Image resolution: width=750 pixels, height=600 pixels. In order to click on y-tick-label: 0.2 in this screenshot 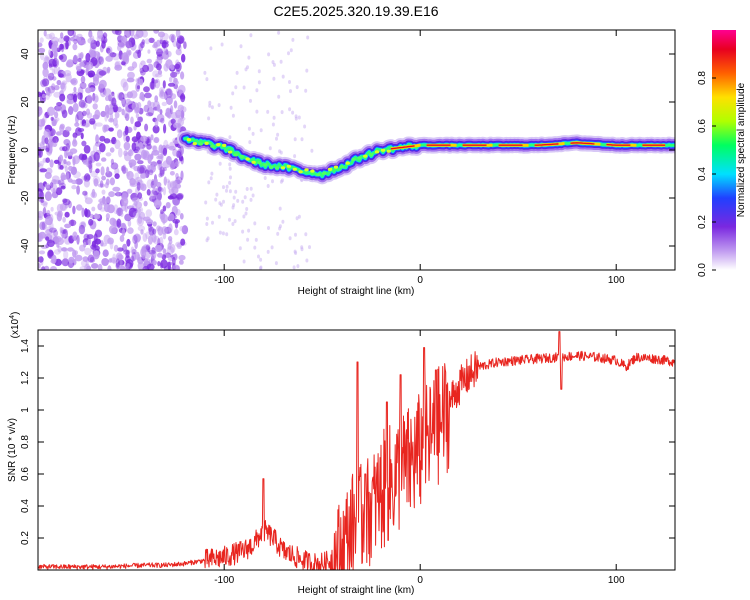, I will do `click(25, 538)`.